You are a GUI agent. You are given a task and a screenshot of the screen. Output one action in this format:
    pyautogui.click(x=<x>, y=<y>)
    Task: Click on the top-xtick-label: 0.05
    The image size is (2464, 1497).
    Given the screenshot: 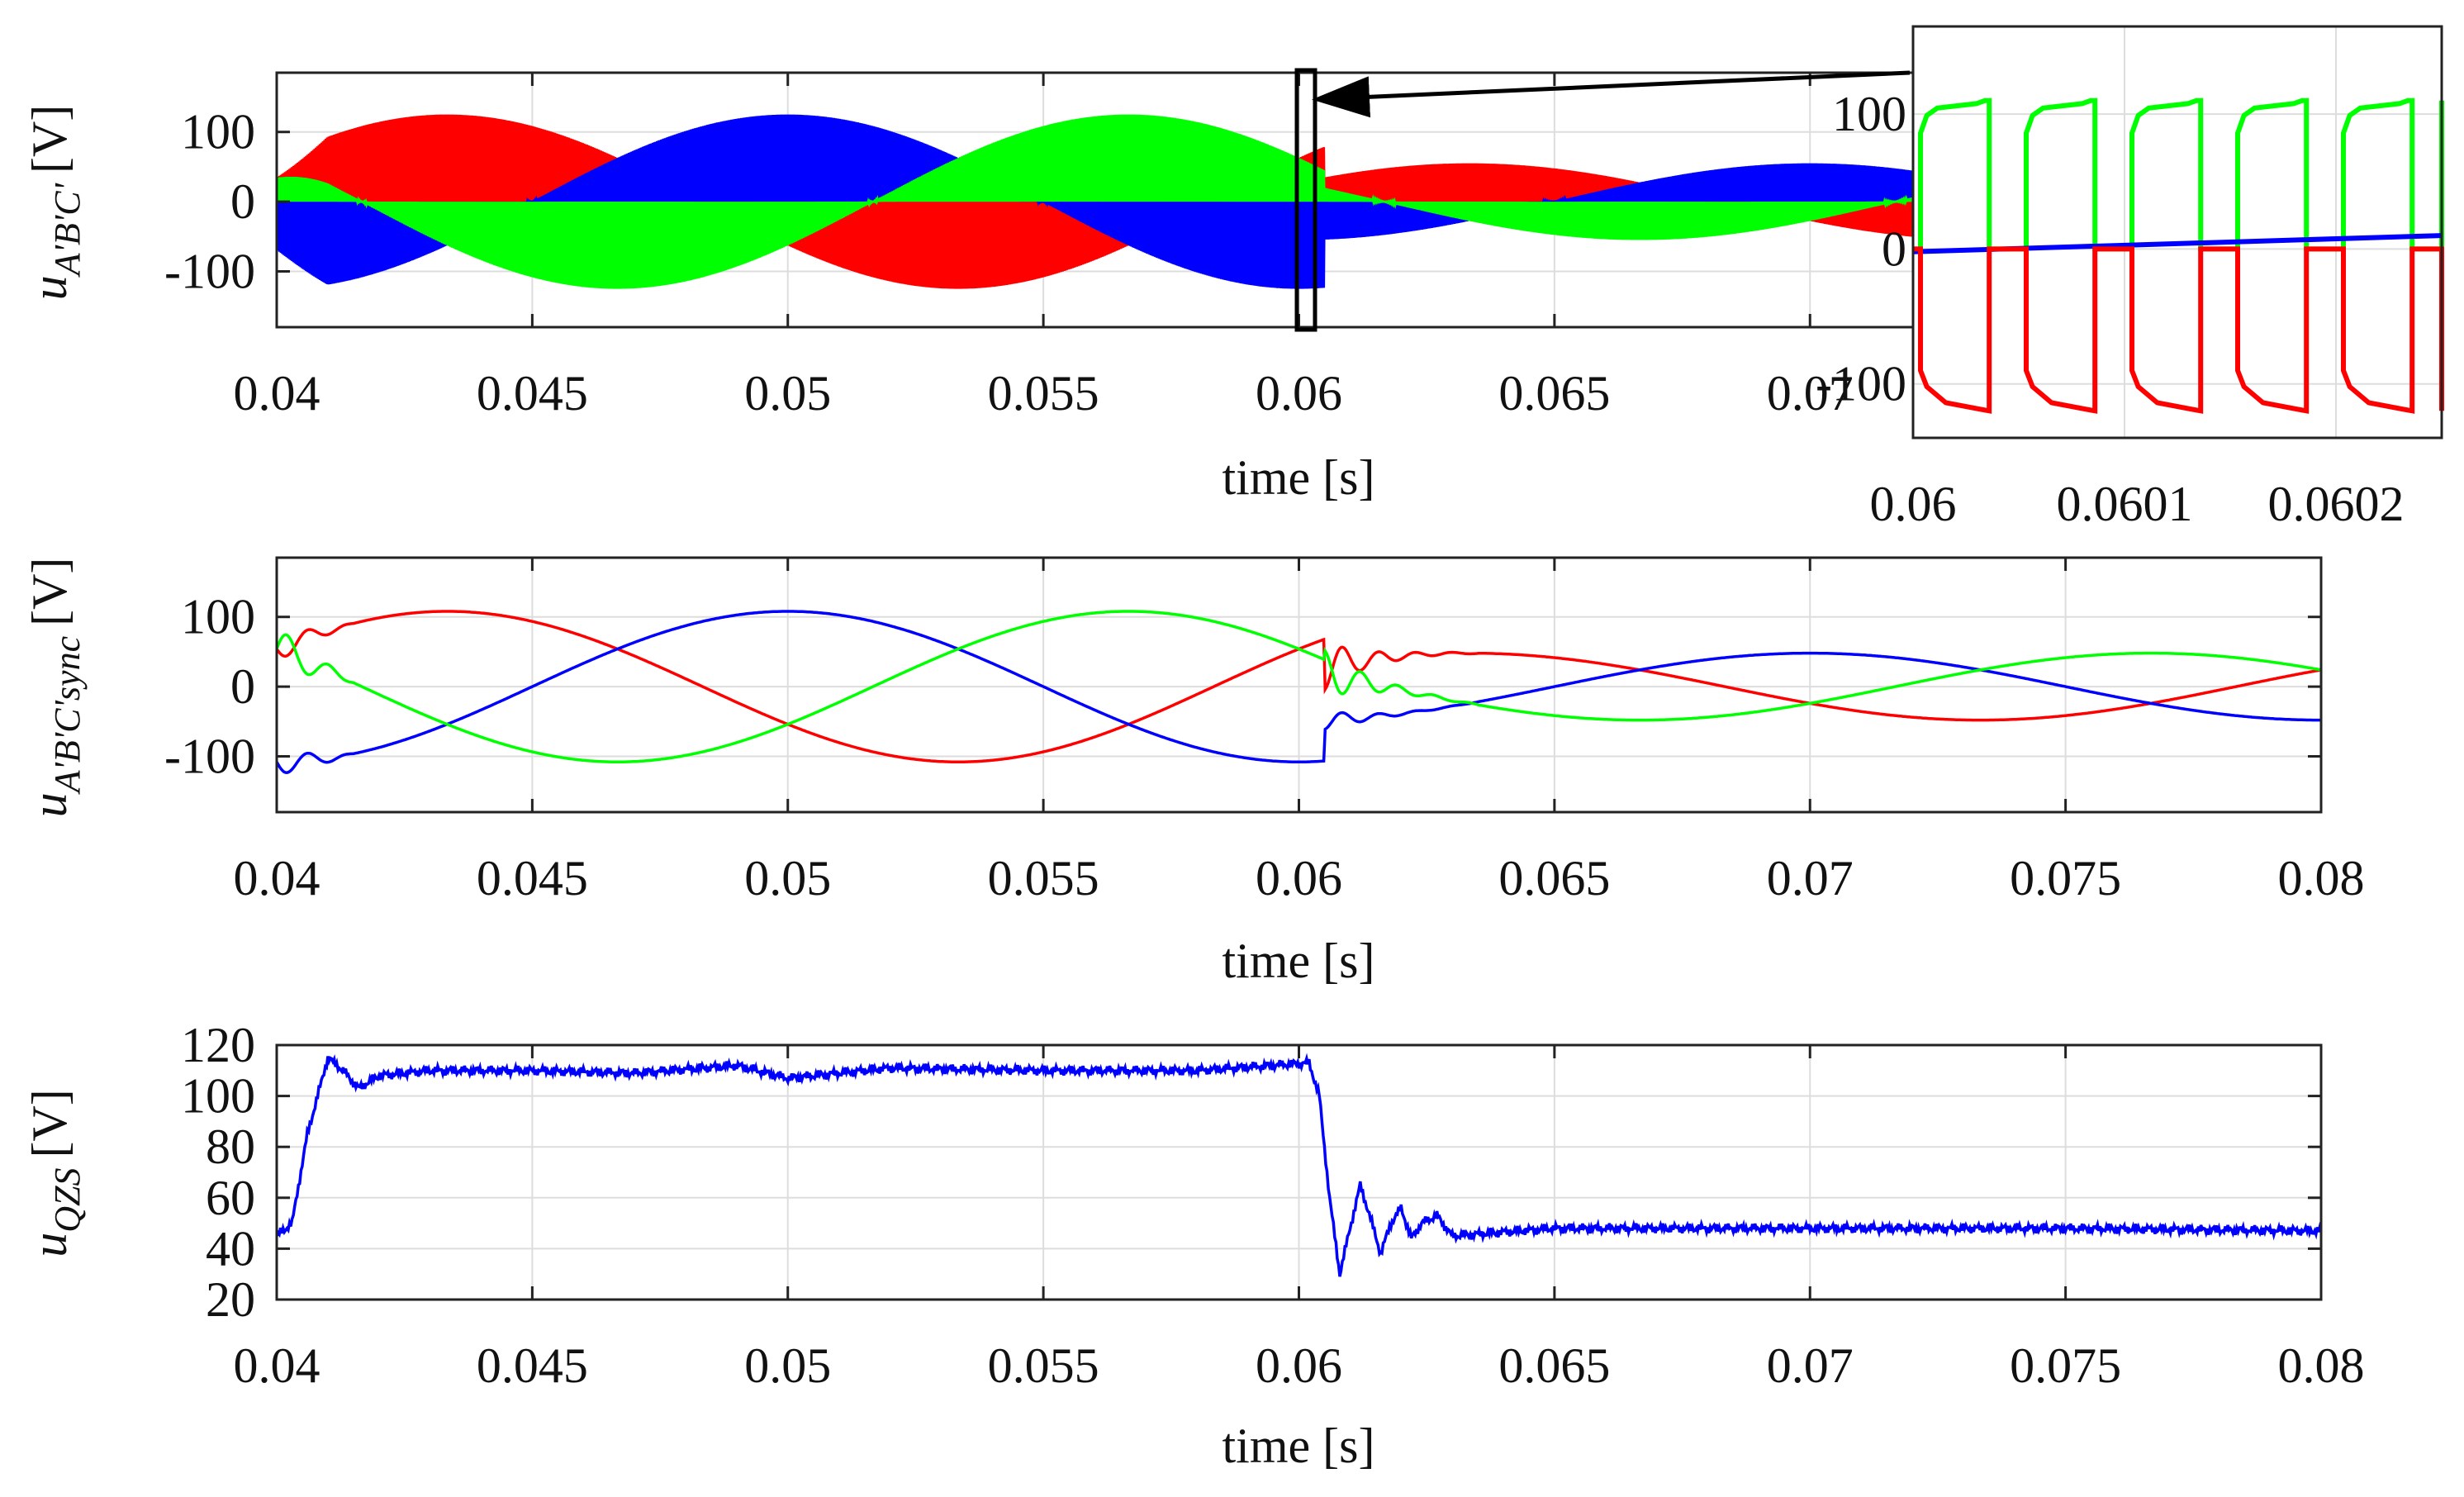 What is the action you would take?
    pyautogui.click(x=787, y=393)
    